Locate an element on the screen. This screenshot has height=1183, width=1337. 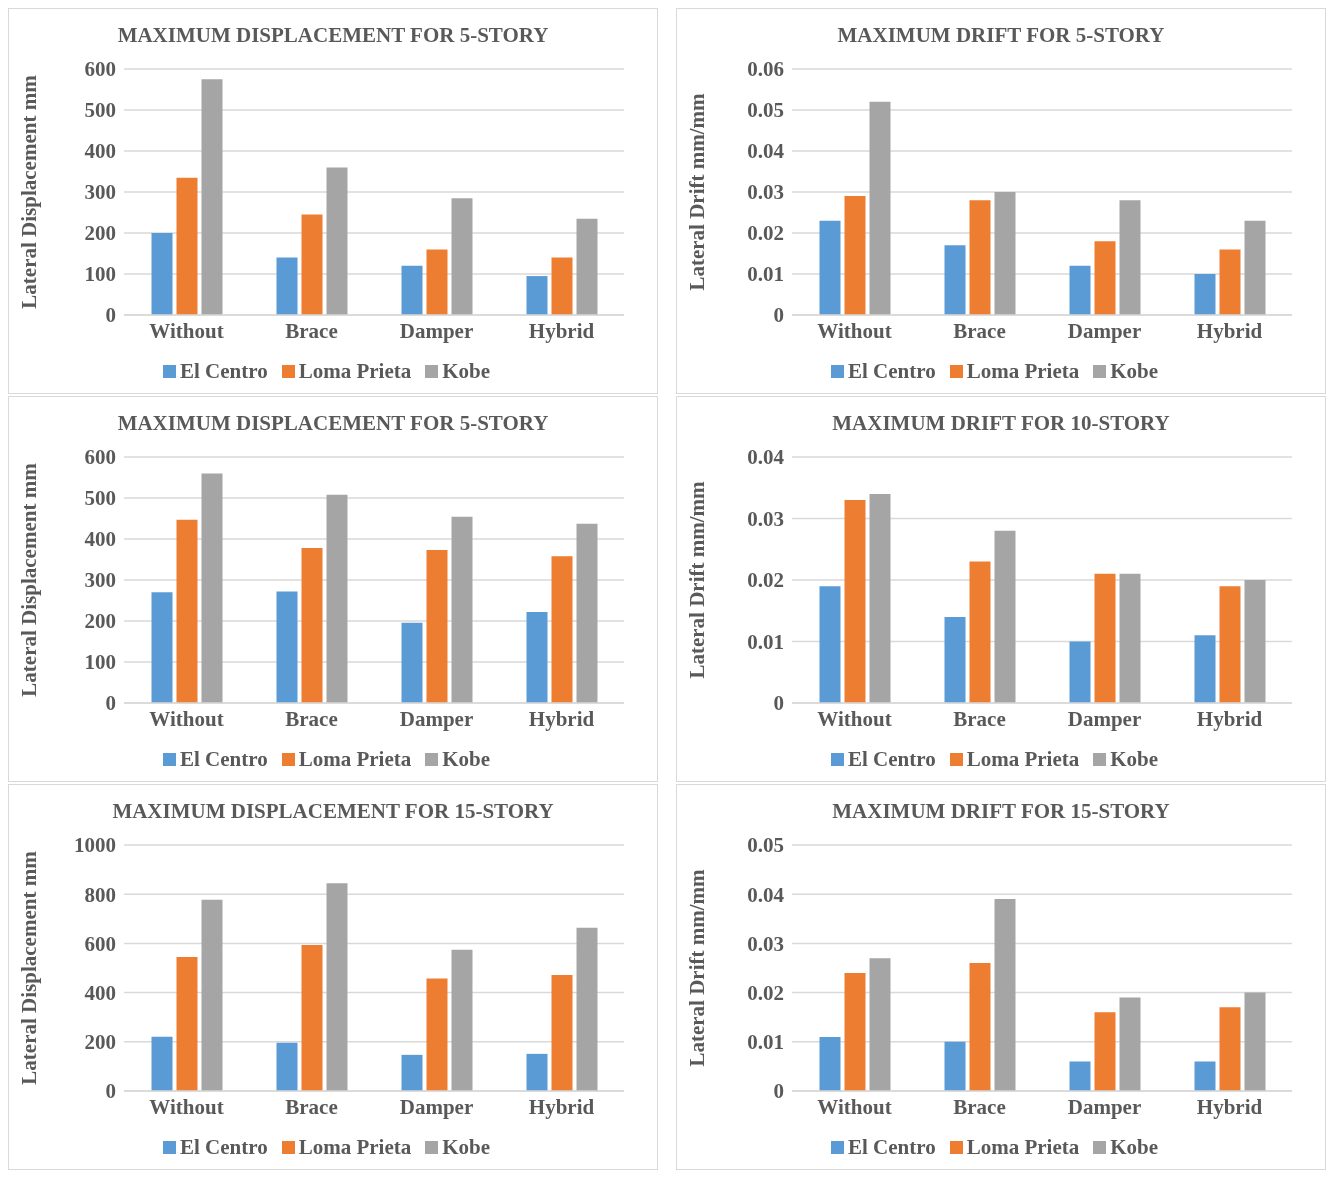
y-tick-label: 300 is located at coordinates (100, 580).